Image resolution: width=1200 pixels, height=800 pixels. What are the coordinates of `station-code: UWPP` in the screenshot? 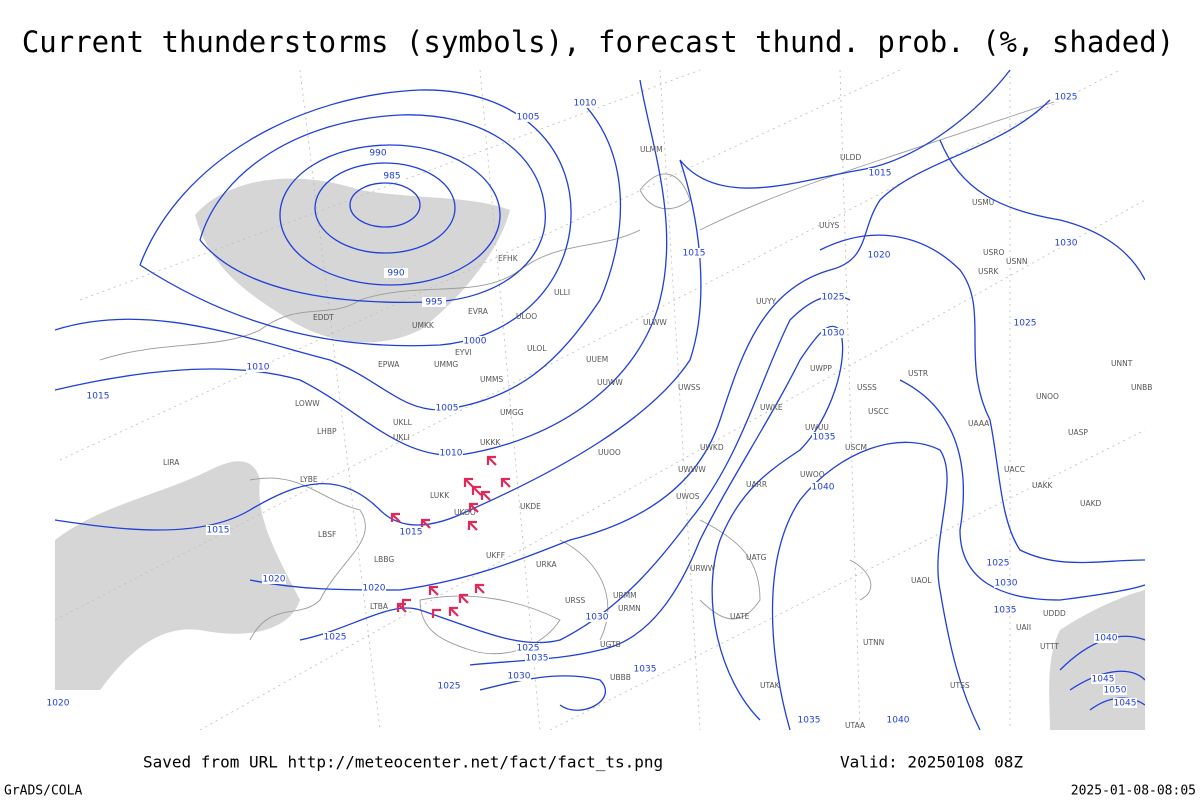 It's located at (821, 368).